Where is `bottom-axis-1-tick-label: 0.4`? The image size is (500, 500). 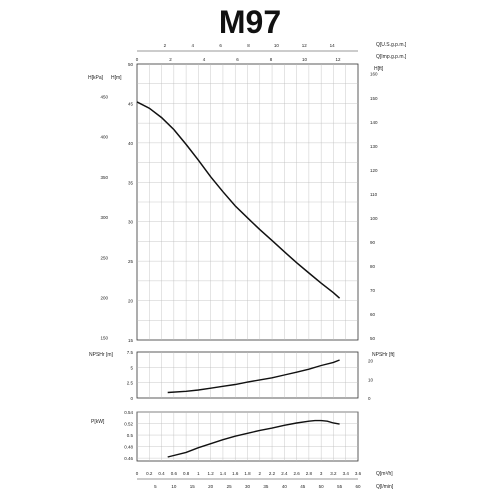
bottom-axis-1-tick-label: 0.4 is located at coordinates (161, 473).